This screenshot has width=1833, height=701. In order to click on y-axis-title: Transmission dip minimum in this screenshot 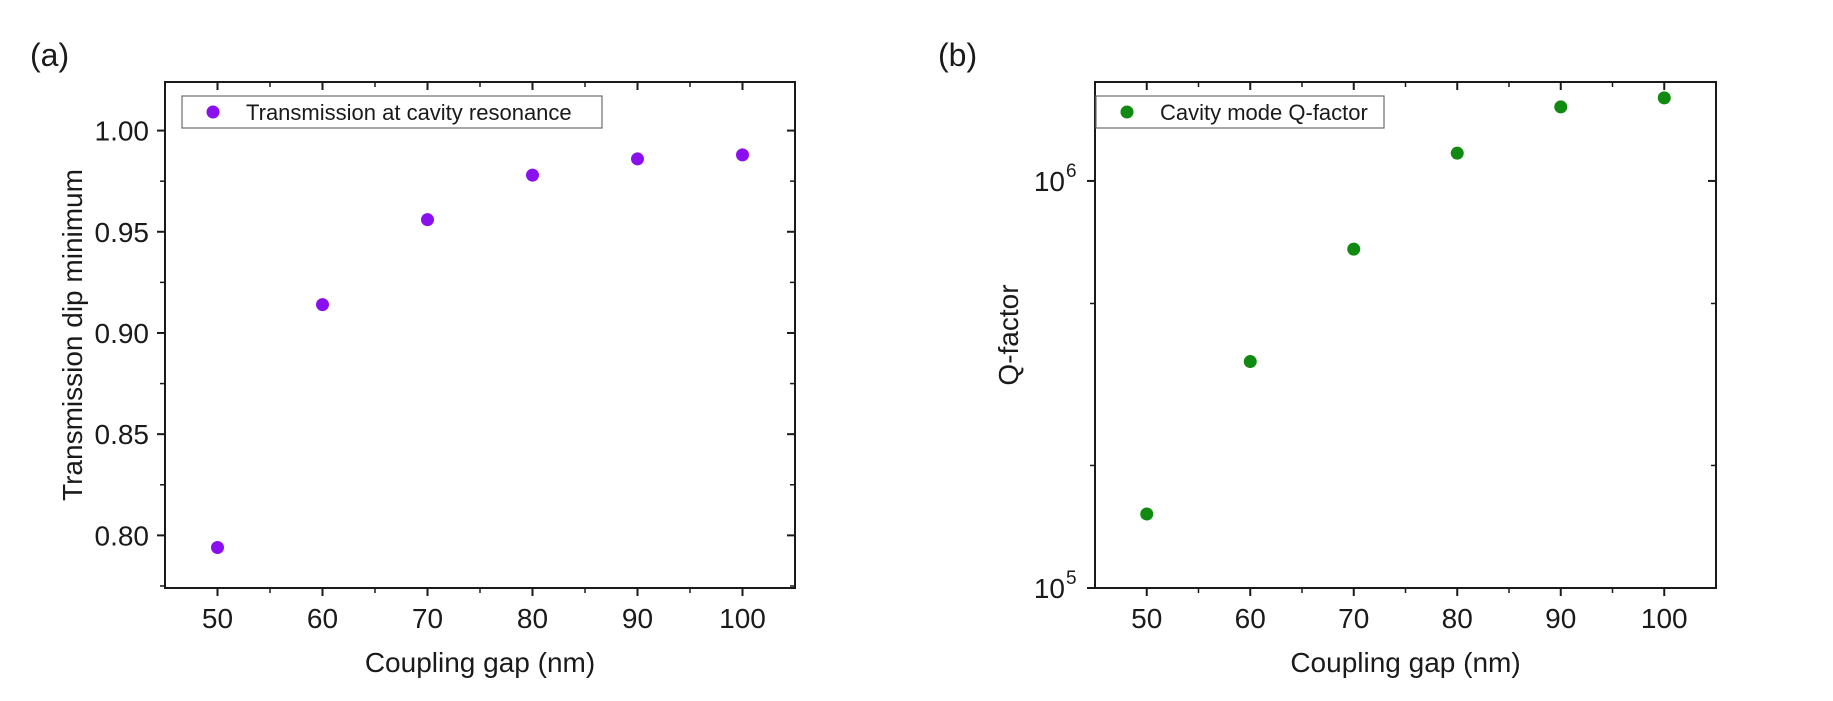, I will do `click(72, 335)`.